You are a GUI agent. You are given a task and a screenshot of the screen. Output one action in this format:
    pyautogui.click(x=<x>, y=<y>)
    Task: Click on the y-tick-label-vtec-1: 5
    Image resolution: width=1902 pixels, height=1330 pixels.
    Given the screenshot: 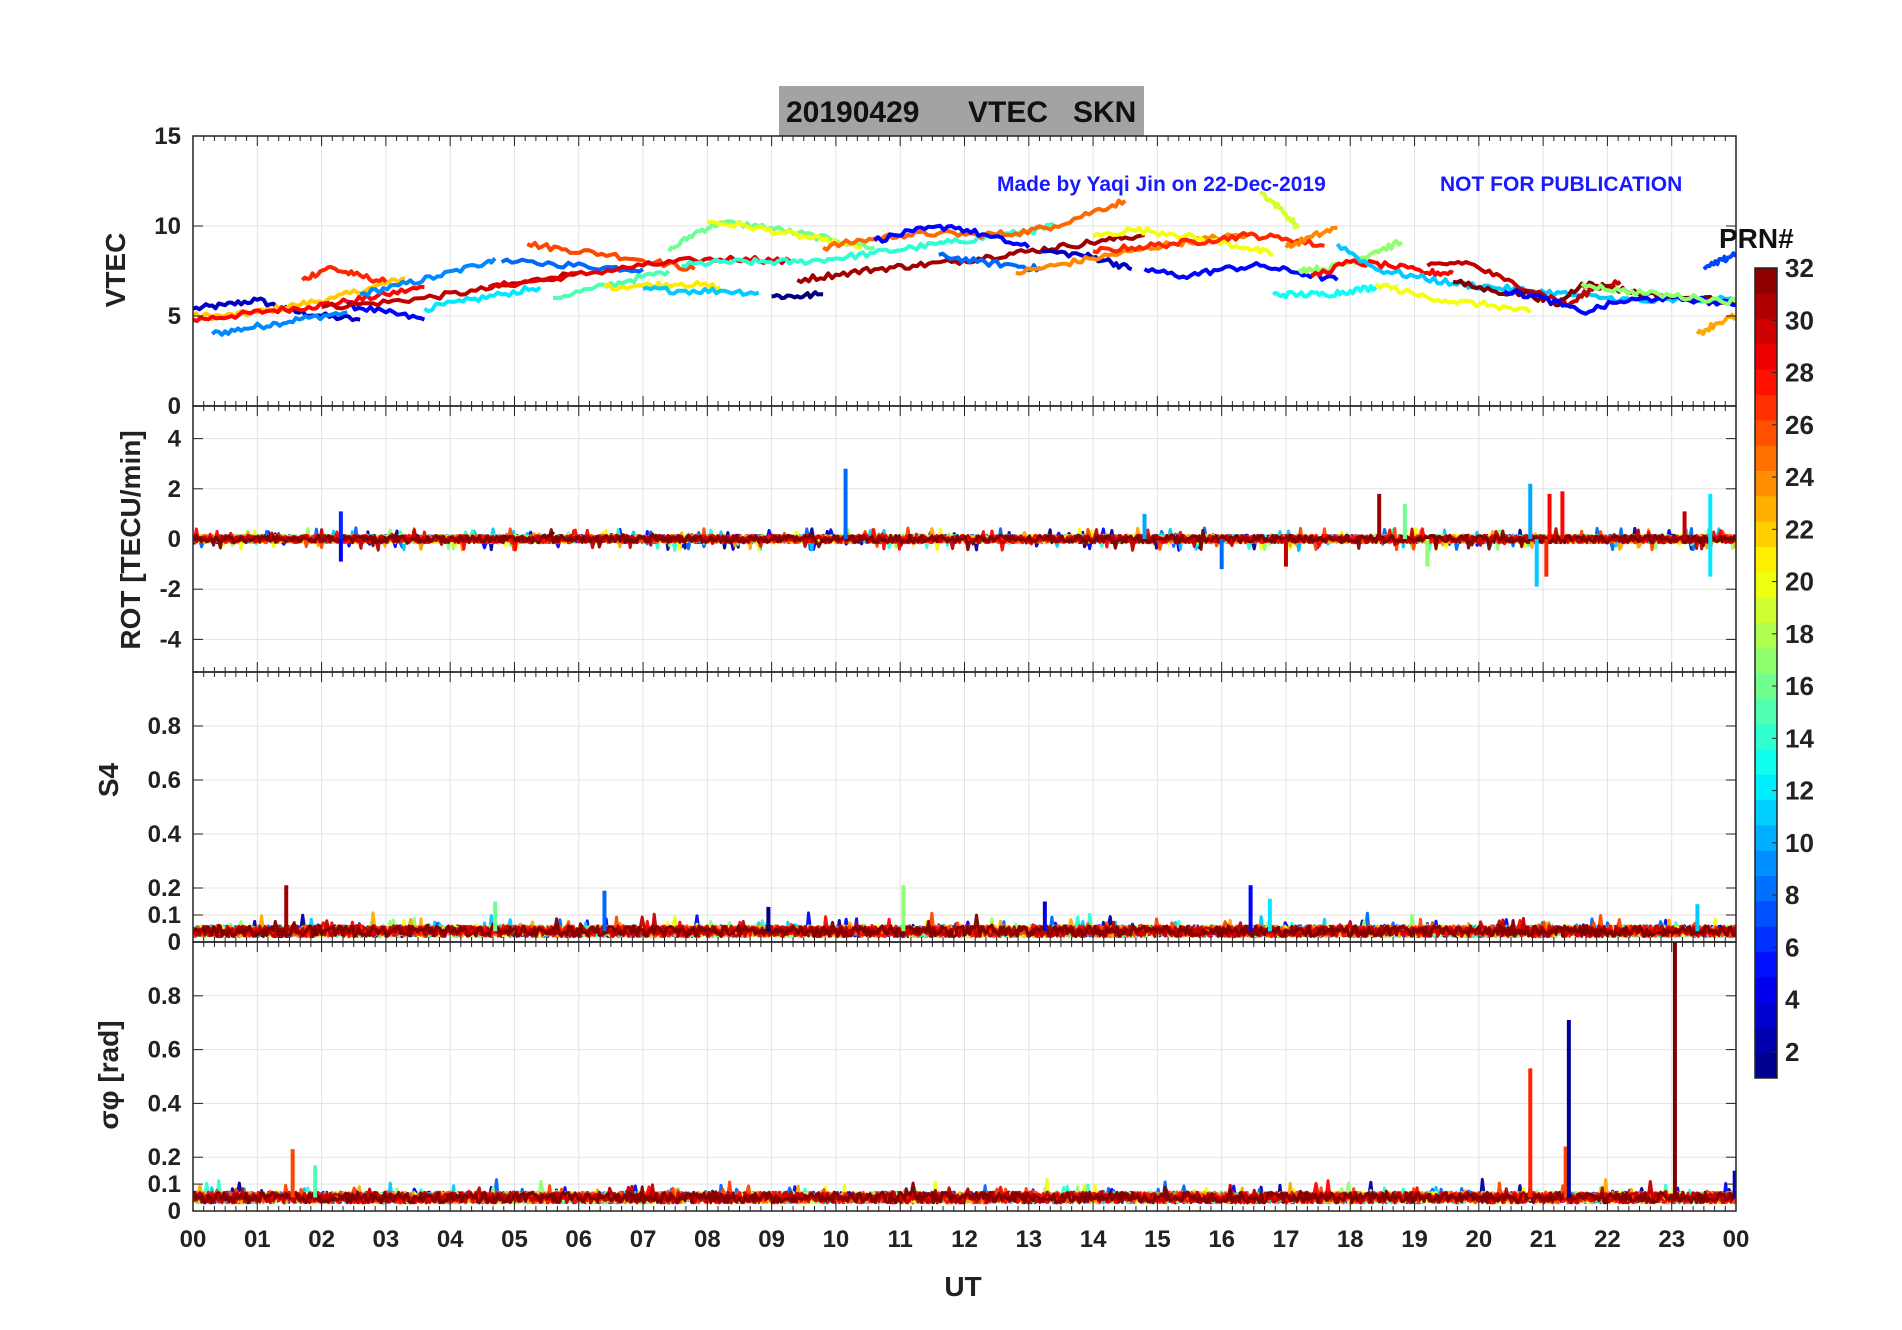 What is the action you would take?
    pyautogui.click(x=174, y=316)
    